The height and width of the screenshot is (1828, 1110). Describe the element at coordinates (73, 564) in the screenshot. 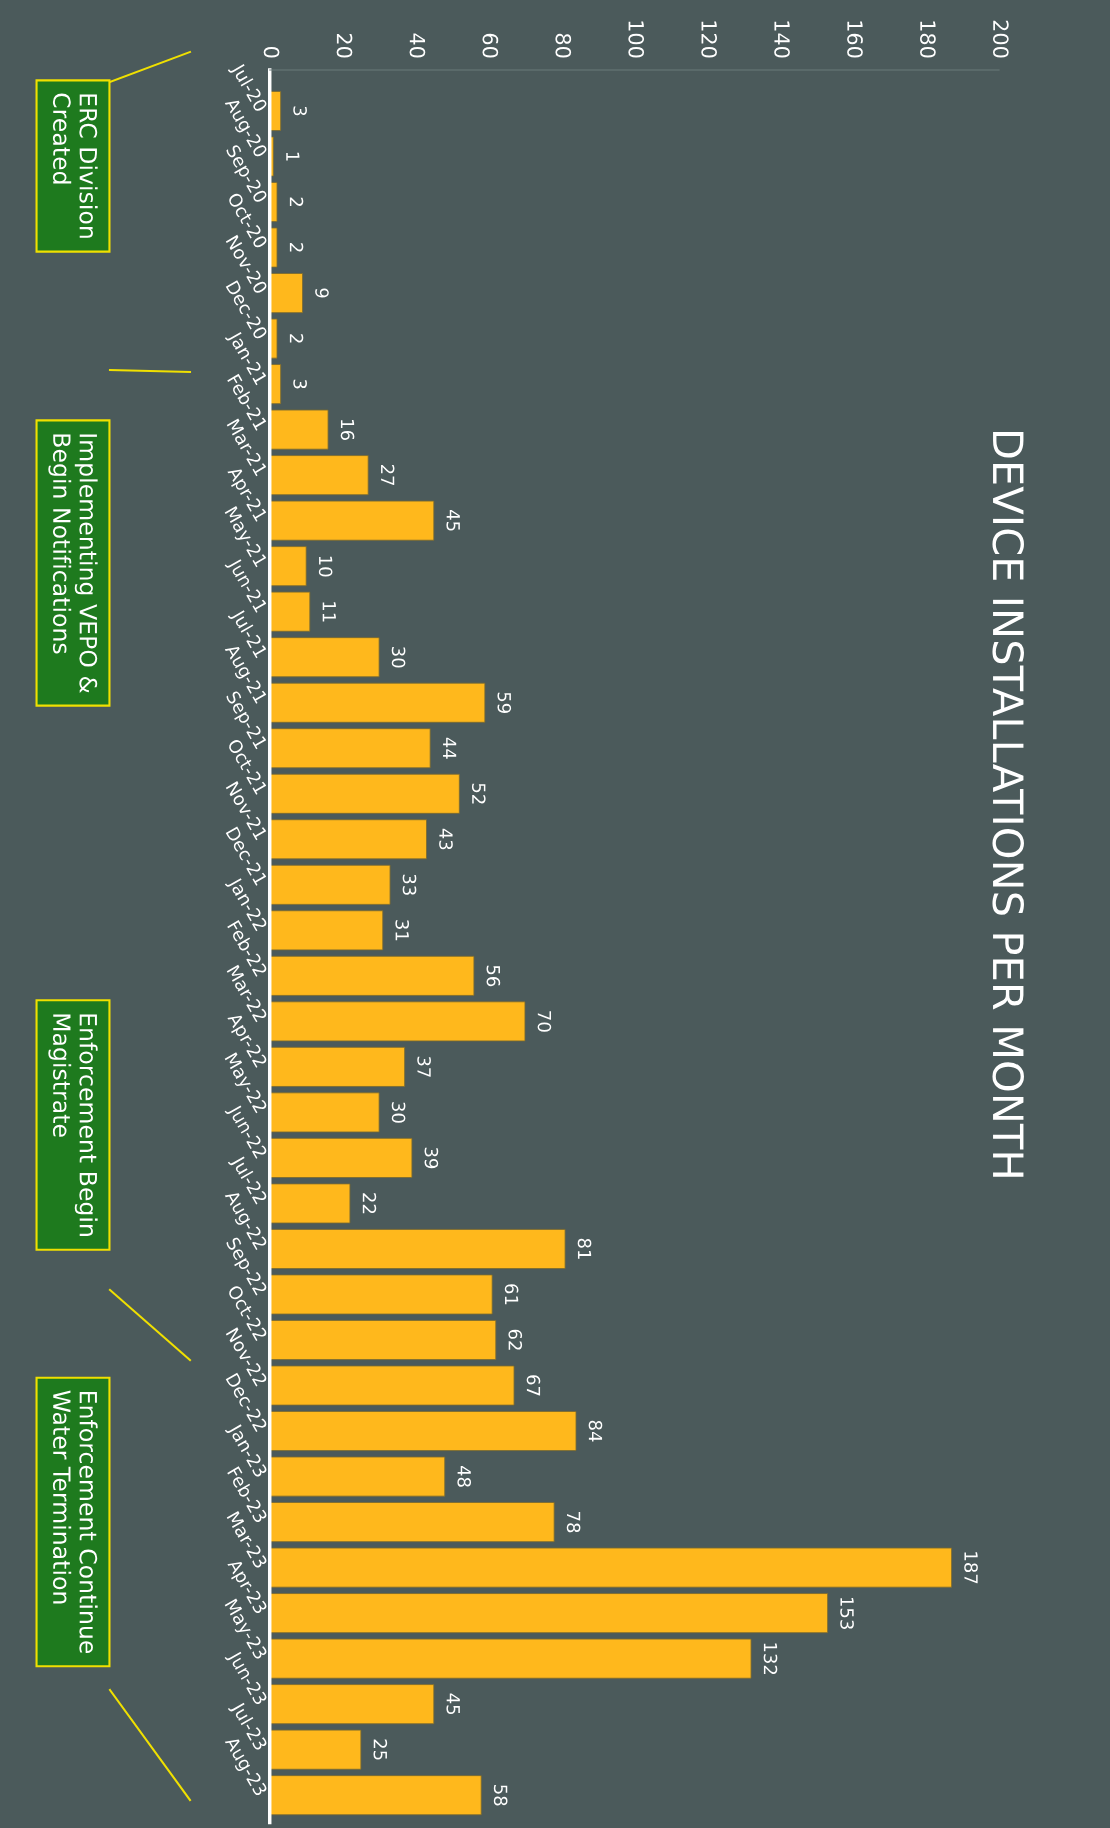

I see `text: Implementing VEPO & Begin Notifications` at that location.